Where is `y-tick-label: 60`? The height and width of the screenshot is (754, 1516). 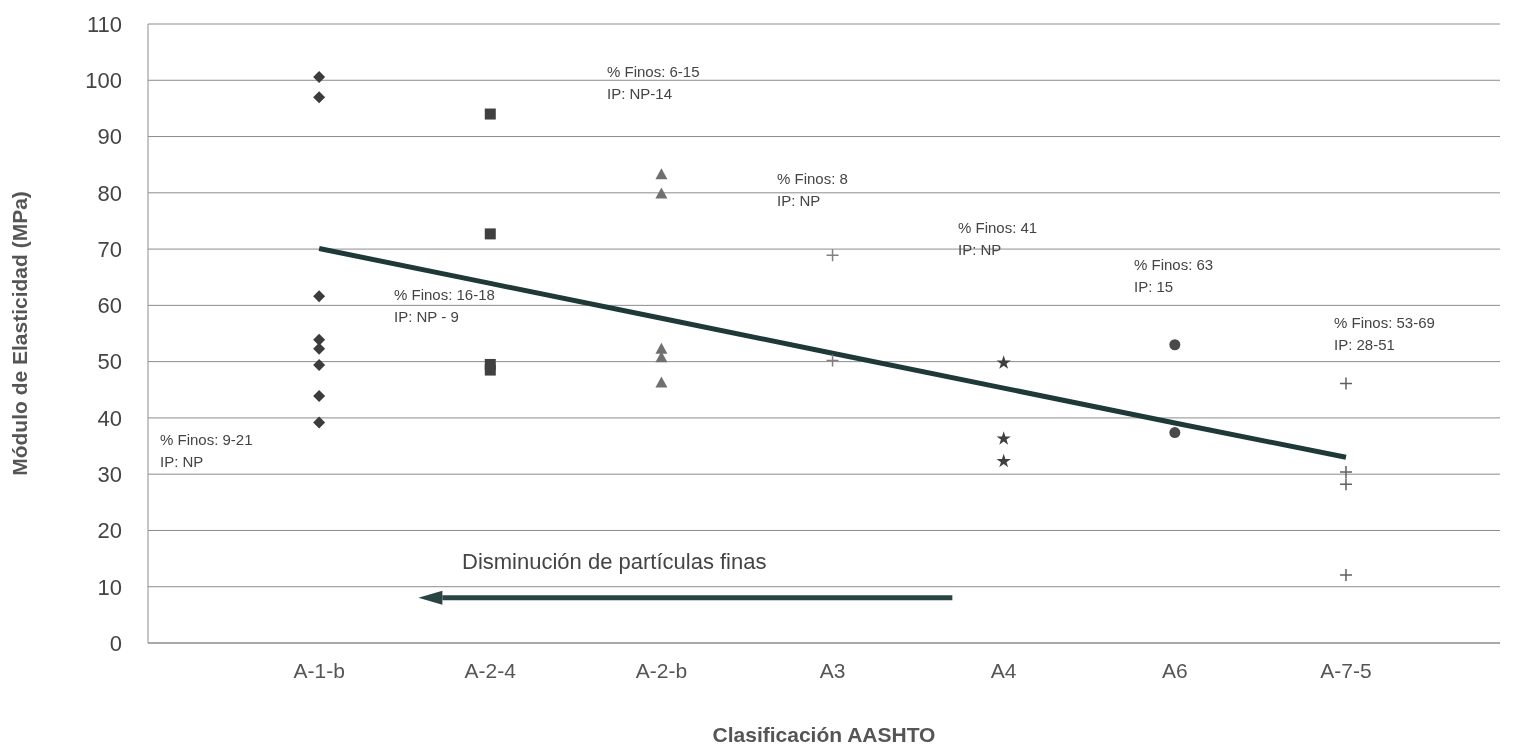
y-tick-label: 60 is located at coordinates (109, 306).